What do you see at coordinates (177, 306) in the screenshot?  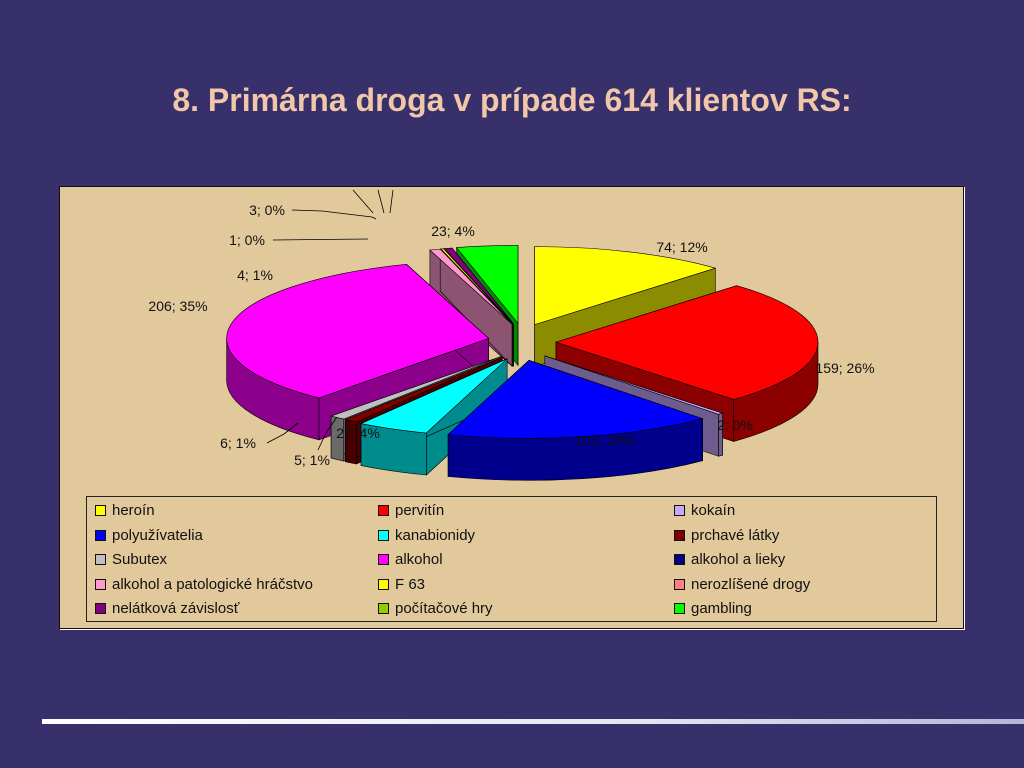 I see `data-label-7: 206; 35%` at bounding box center [177, 306].